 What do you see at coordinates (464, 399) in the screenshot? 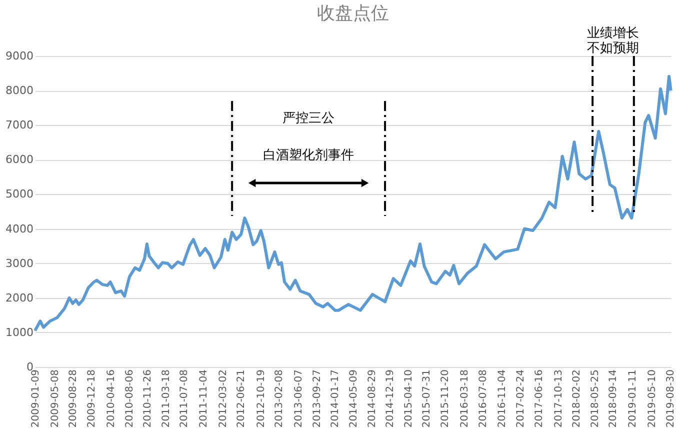
I see `x-tick-label: 2016-03-18` at bounding box center [464, 399].